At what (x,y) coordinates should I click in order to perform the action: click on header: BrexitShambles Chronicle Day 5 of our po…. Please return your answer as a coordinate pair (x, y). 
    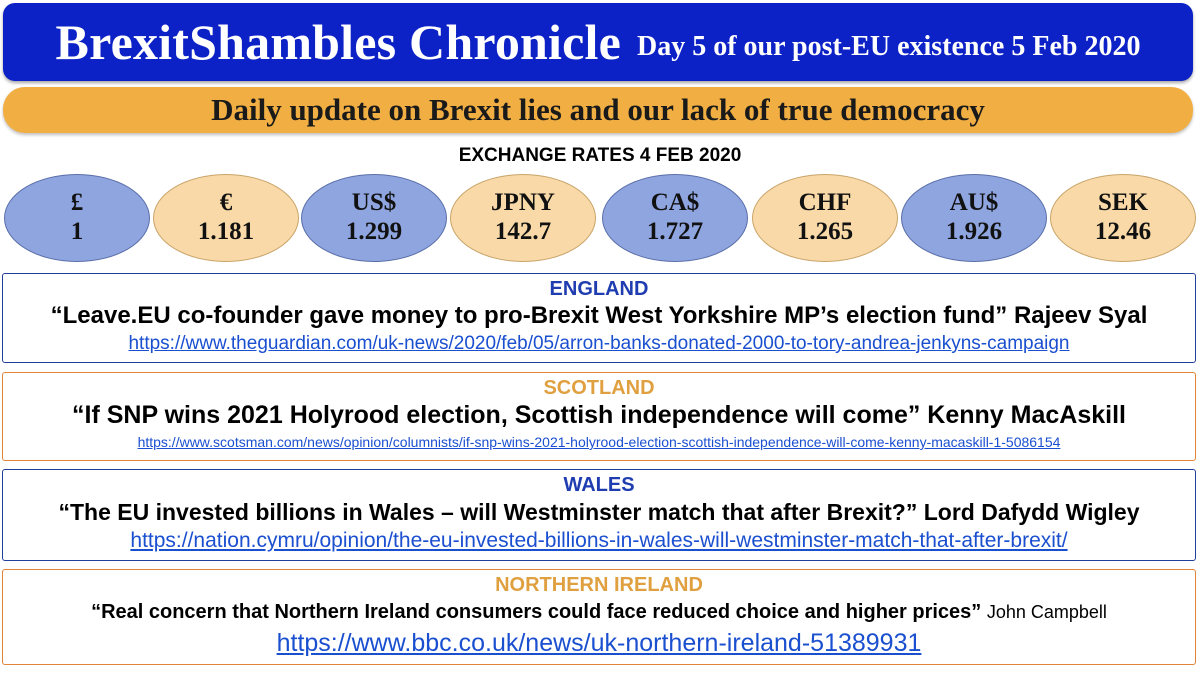
    Looking at the image, I should click on (598, 42).